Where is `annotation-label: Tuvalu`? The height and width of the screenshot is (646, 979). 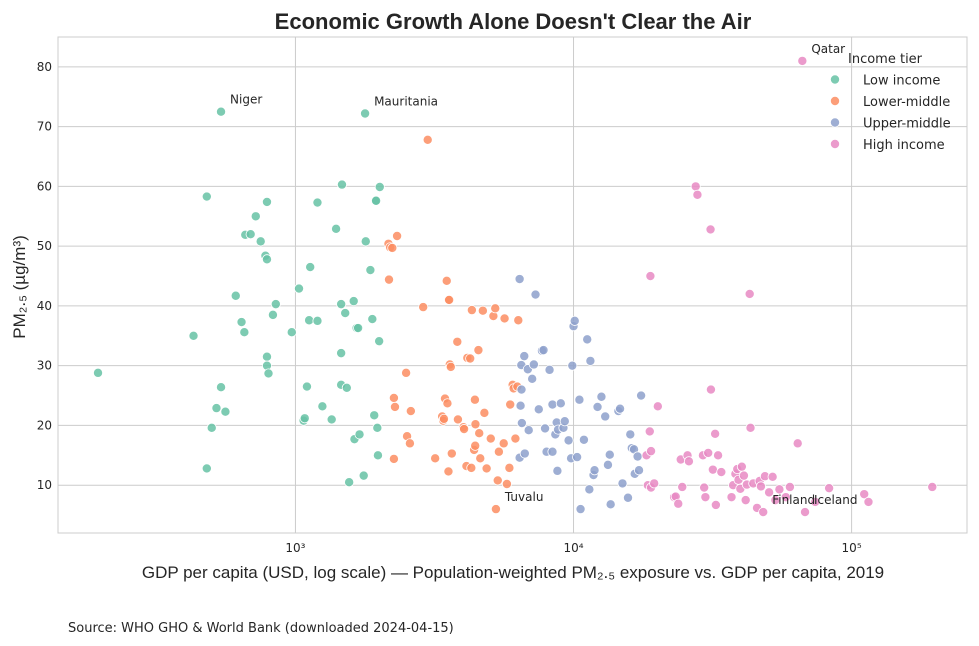 annotation-label: Tuvalu is located at coordinates (524, 497).